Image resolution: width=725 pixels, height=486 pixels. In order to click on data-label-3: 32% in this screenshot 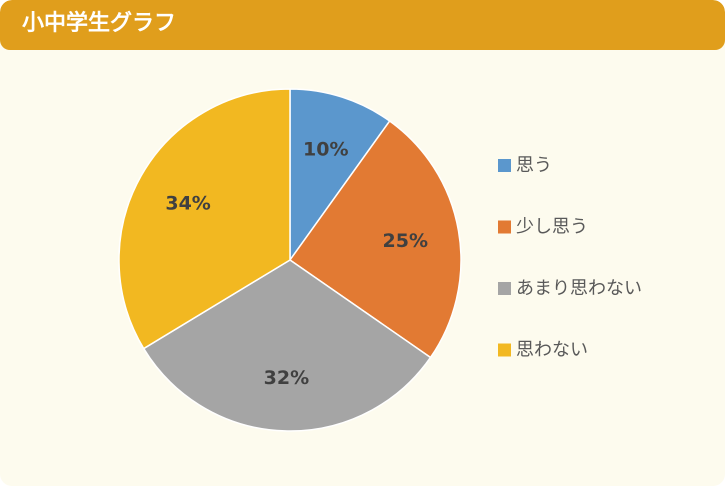, I will do `click(286, 378)`.